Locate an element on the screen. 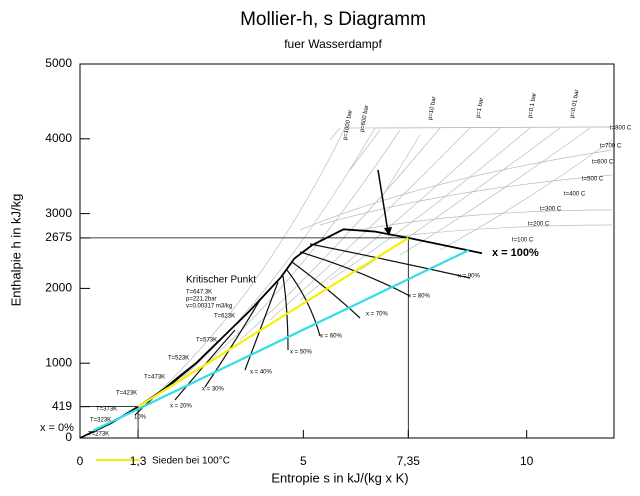 The width and height of the screenshot is (640, 496). annotation: p=0.1 bar is located at coordinates (533, 105).